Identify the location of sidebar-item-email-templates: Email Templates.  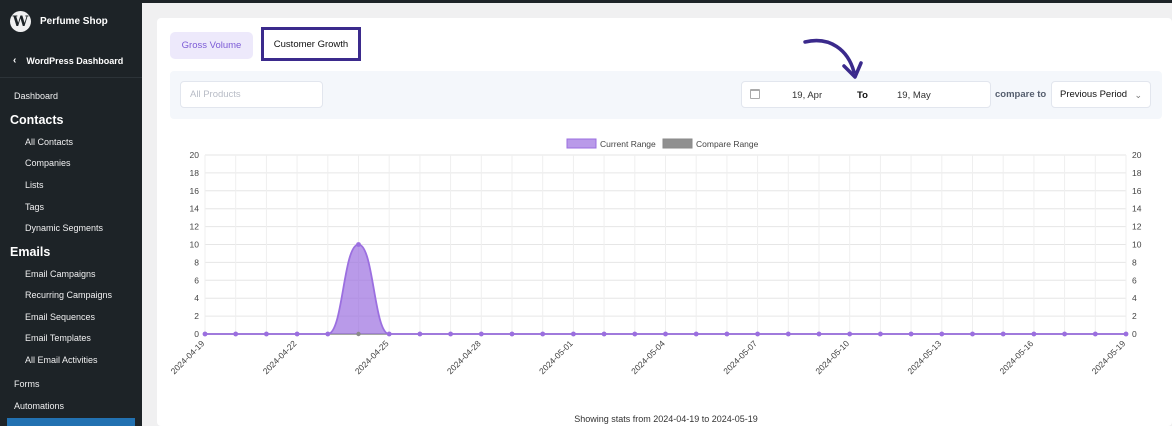
(58, 338).